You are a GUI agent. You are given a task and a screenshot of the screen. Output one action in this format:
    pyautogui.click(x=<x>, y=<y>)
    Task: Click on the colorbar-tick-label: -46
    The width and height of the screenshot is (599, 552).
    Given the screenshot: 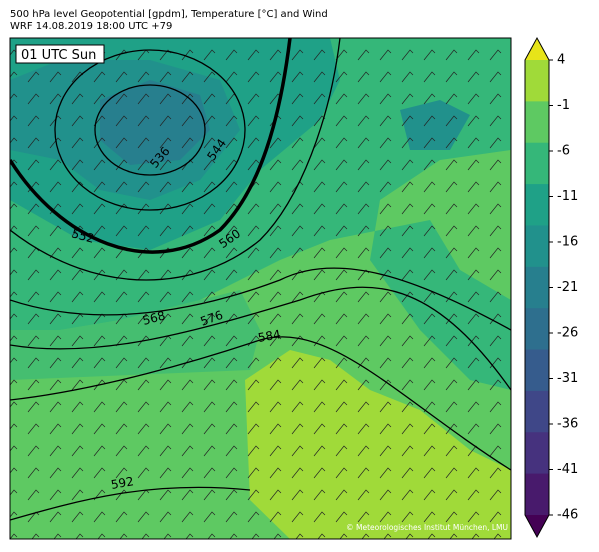 What is the action you would take?
    pyautogui.click(x=567, y=515)
    